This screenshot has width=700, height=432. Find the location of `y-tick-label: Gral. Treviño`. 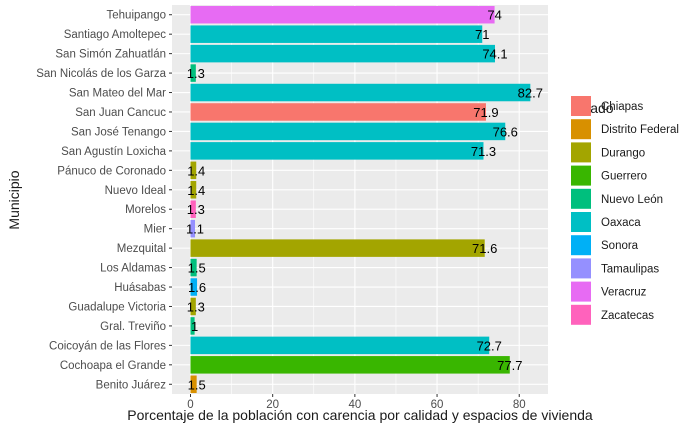

y-tick-label: Gral. Treviño is located at coordinates (133, 327).